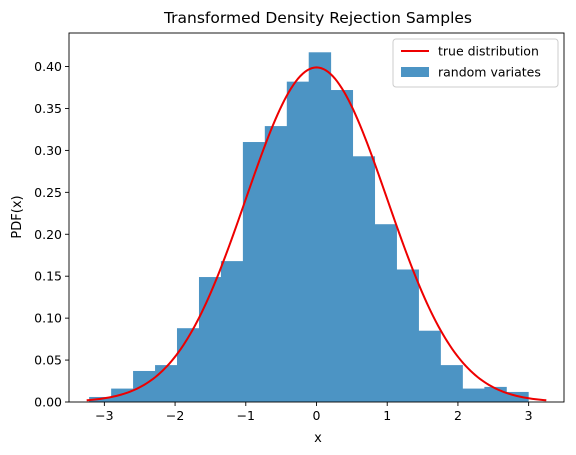 This screenshot has height=455, width=576. Describe the element at coordinates (175, 415) in the screenshot. I see `x-tick-label: −2` at that location.